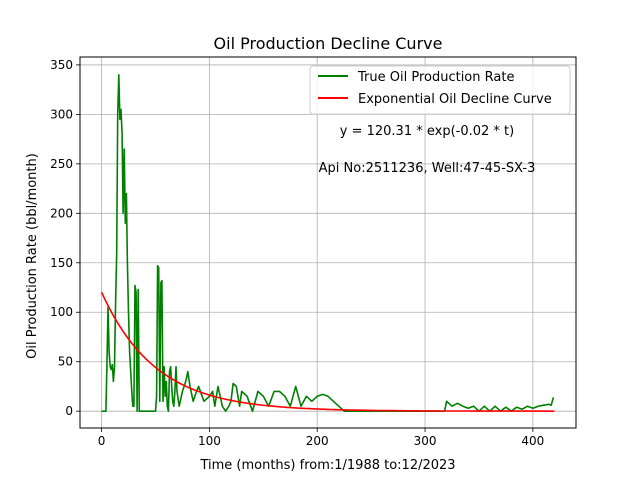 This screenshot has width=640, height=484. Describe the element at coordinates (455, 99) in the screenshot. I see `legend-label-exponential: Exponential Oil Decline Curve` at that location.